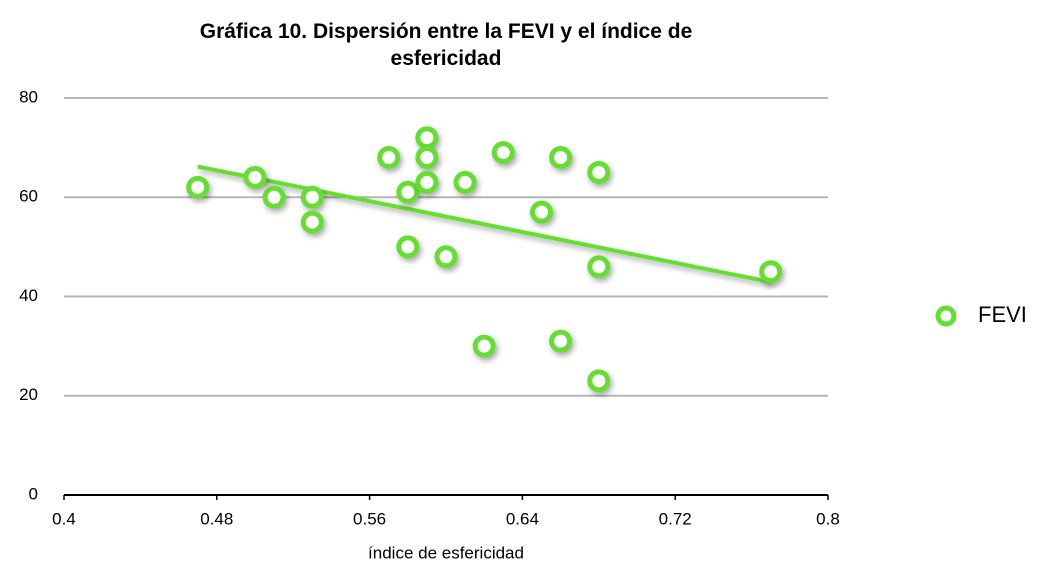  Describe the element at coordinates (828, 518) in the screenshot. I see `x-tick-label: 0.8` at that location.